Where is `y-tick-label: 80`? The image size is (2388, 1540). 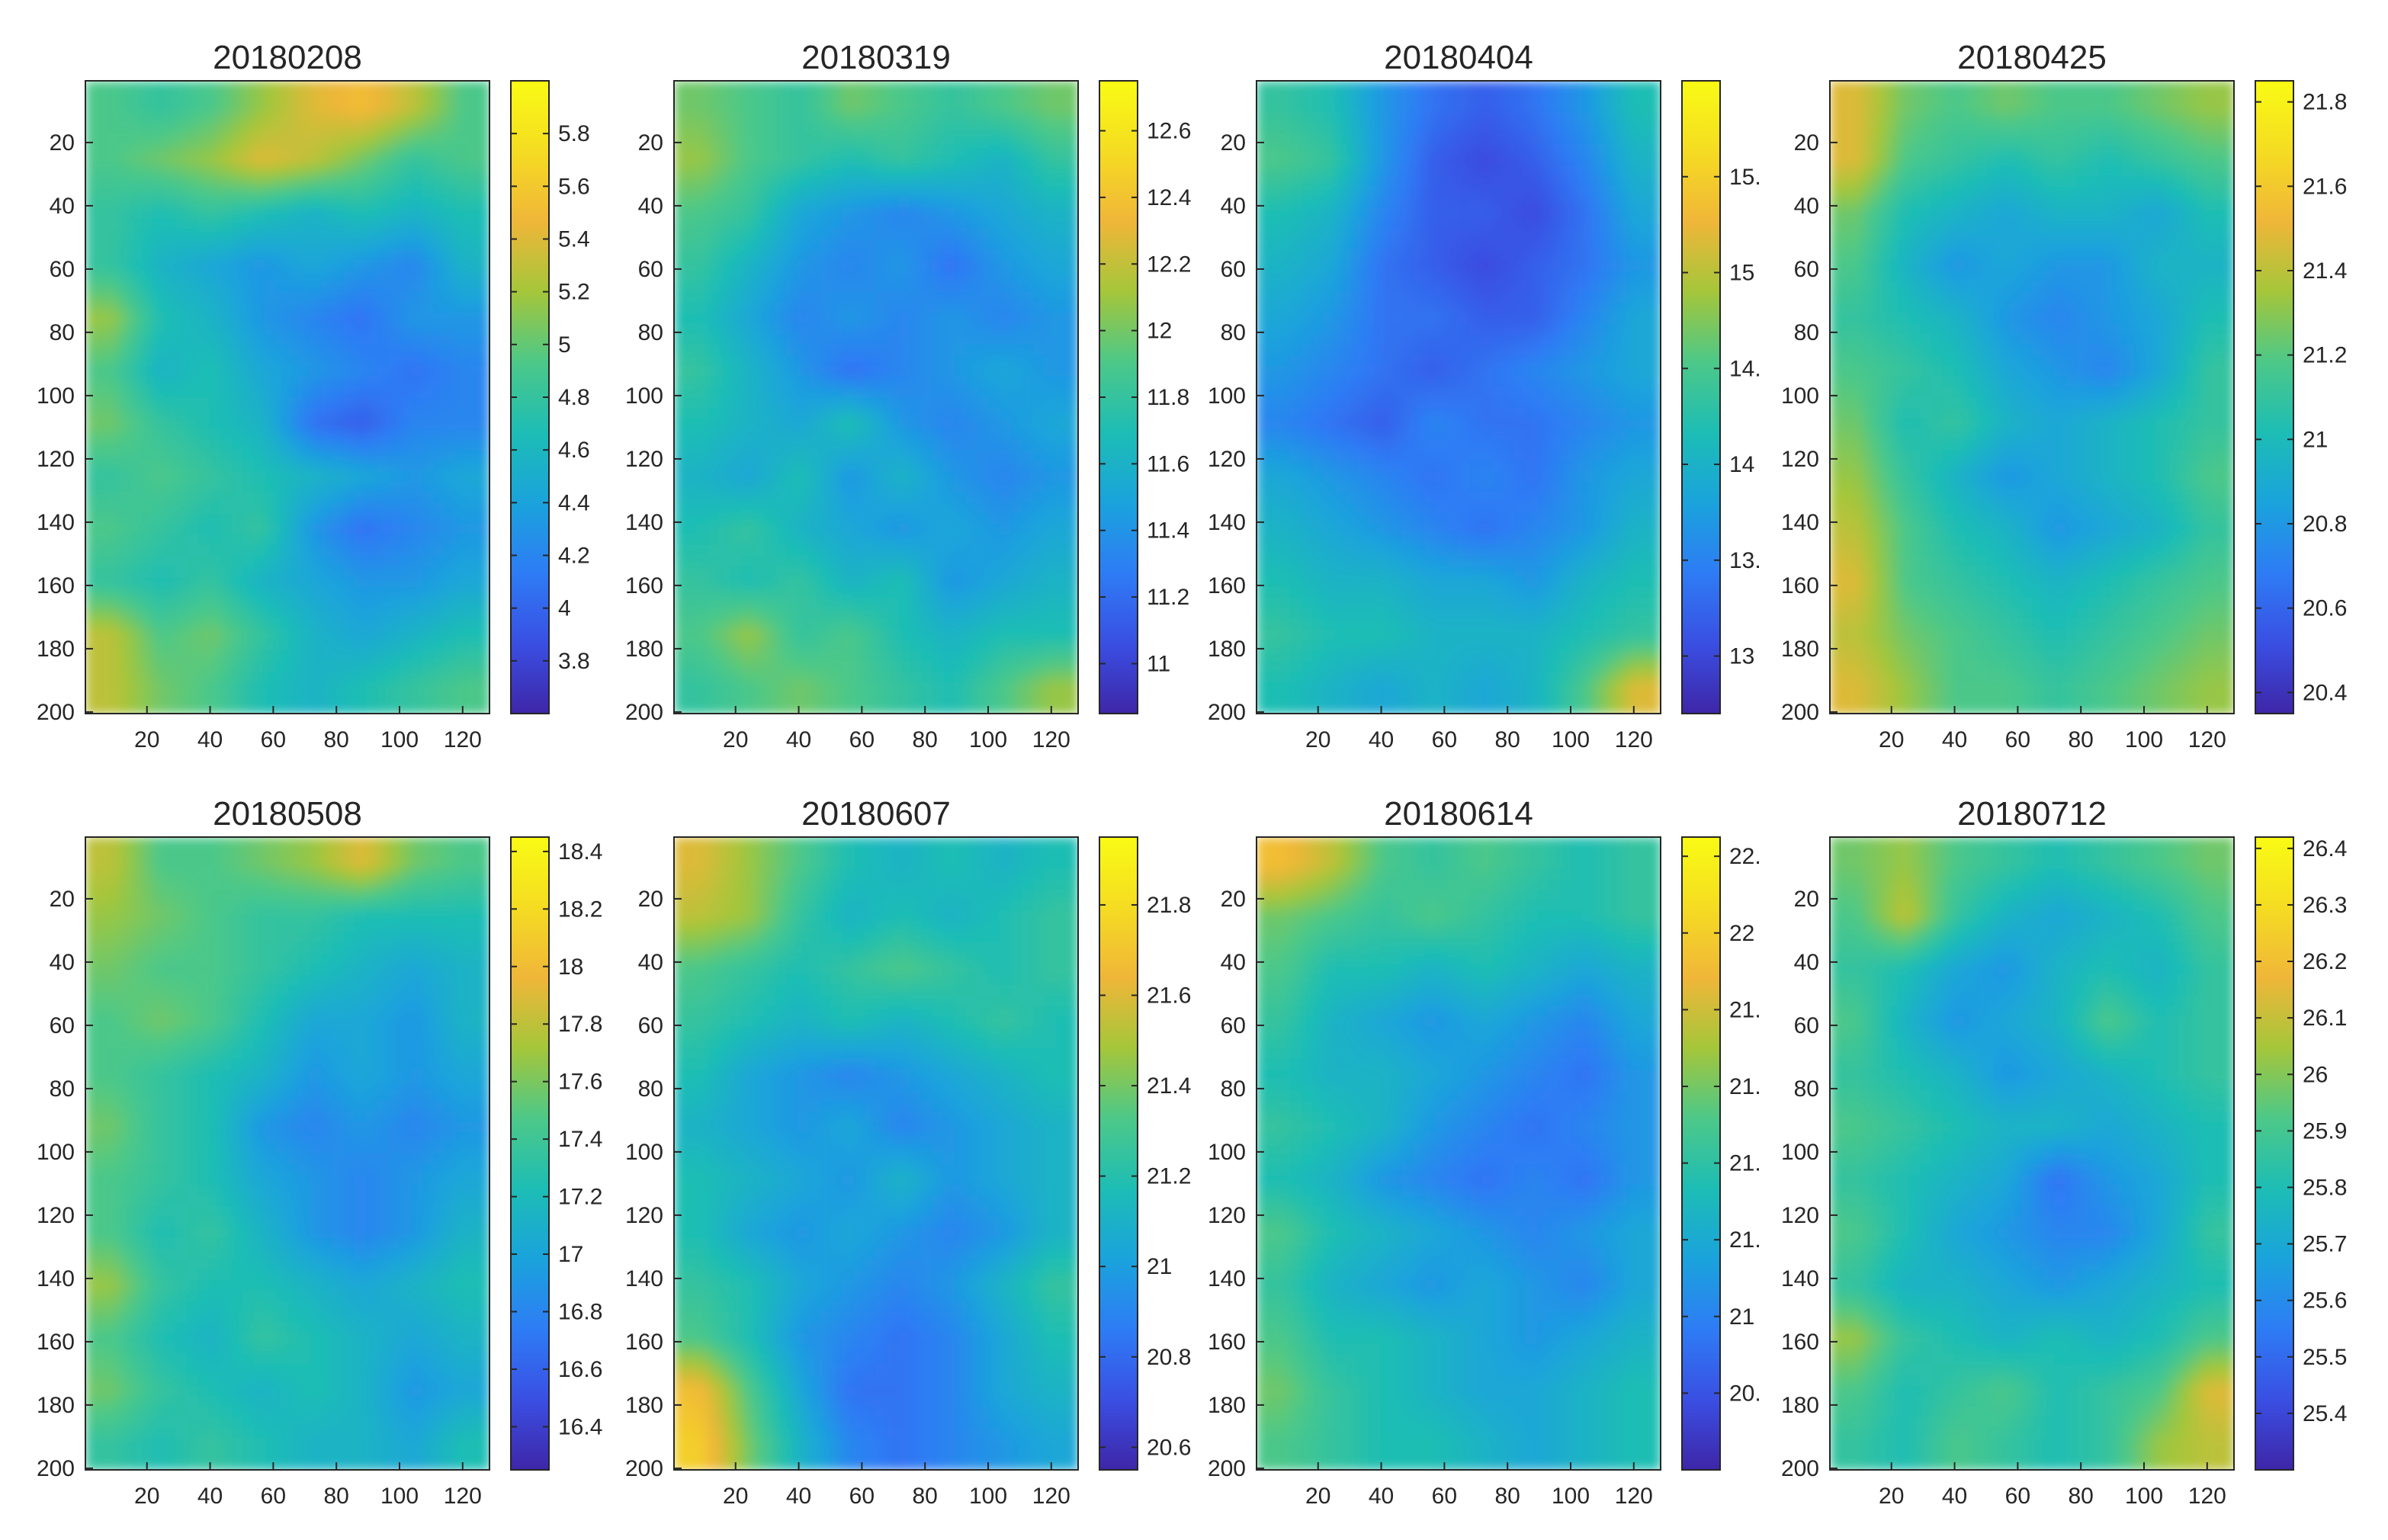 y-tick-label: 80 is located at coordinates (62, 333).